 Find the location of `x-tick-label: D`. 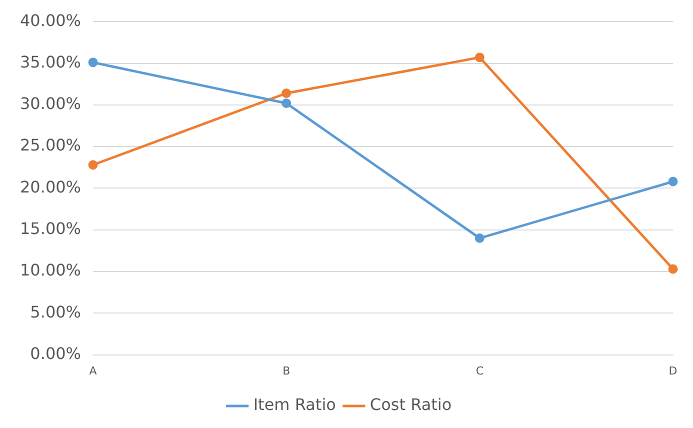

x-tick-label: D is located at coordinates (673, 371).